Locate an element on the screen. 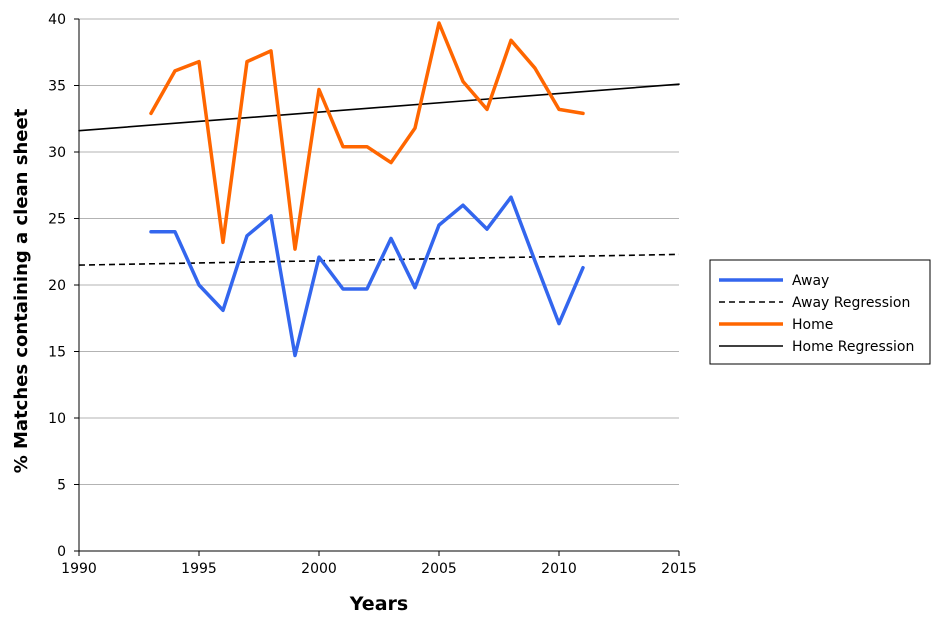 The width and height of the screenshot is (937, 624). y-tick-label-0: 0 is located at coordinates (61, 552).